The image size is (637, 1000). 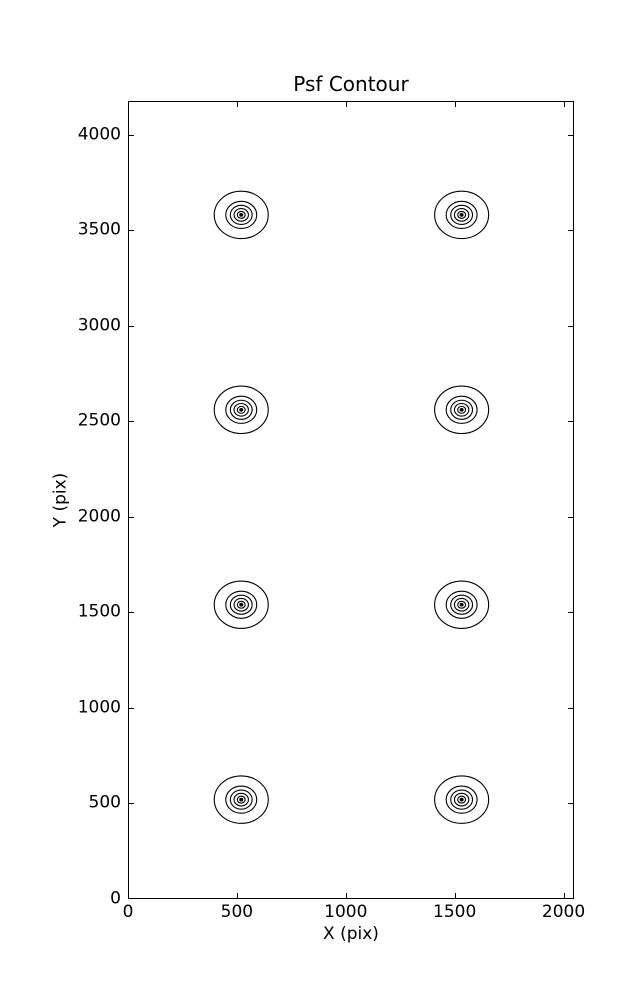 I want to click on y-tick-label: 4000, so click(x=99, y=134).